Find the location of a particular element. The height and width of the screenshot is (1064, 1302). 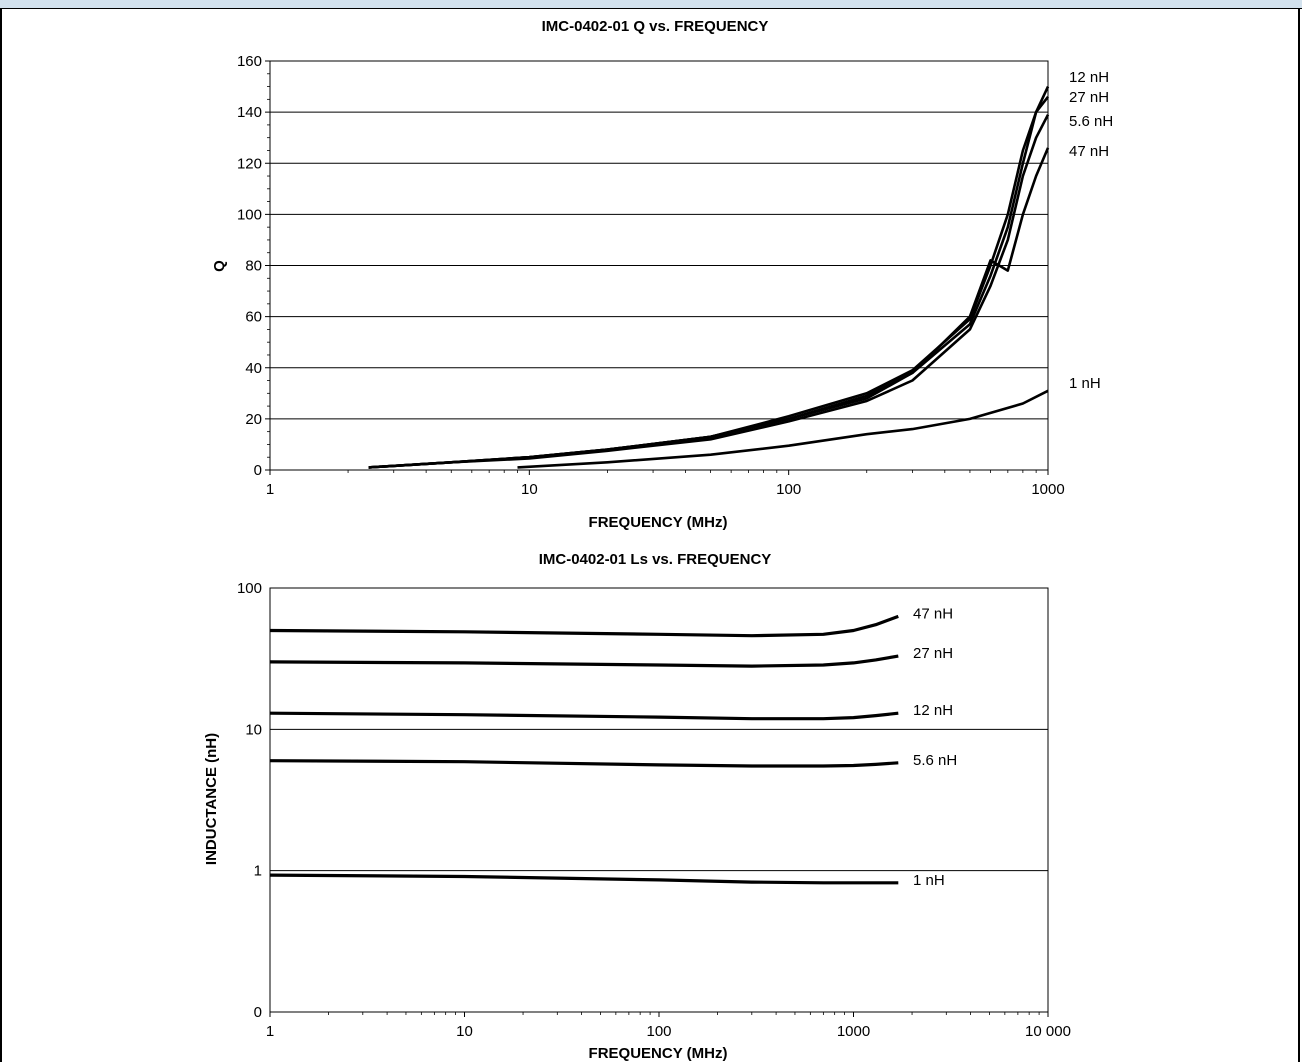

ls-chart-title: IMC-0402-01 Ls vs. FREQUENCY is located at coordinates (655, 559).